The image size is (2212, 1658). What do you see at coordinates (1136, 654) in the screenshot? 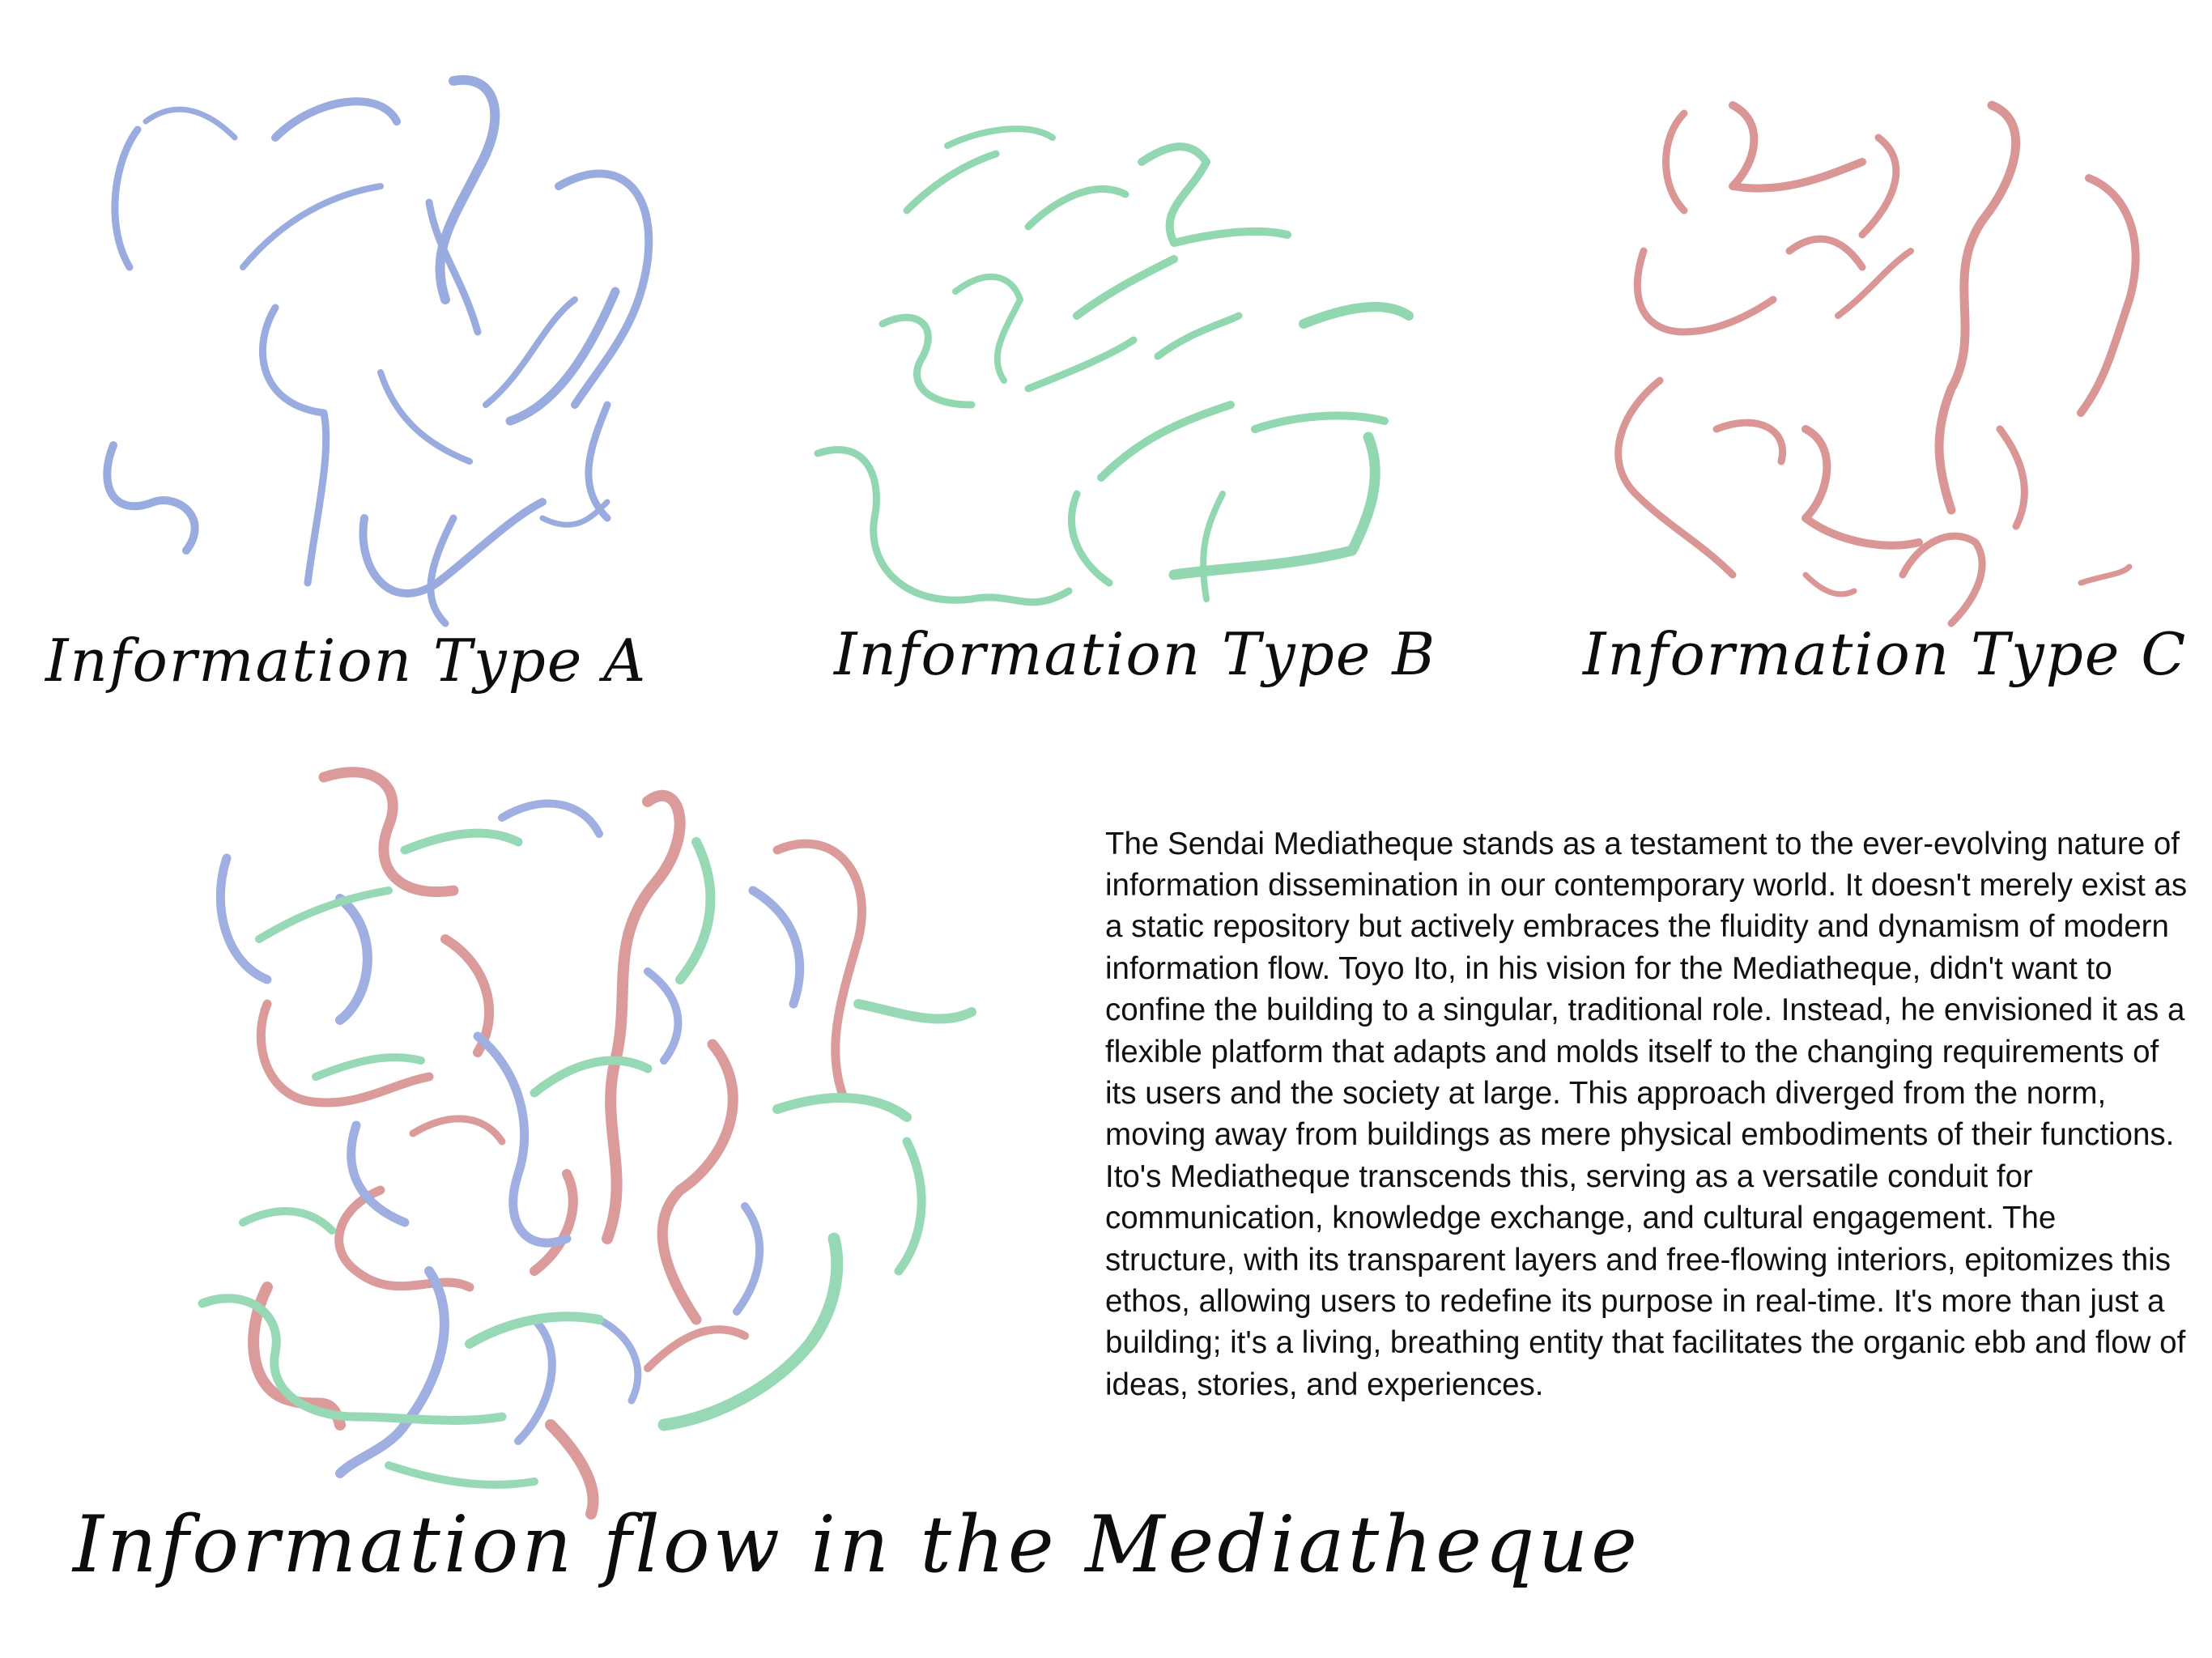
I see `label-information-type-b: Information Type B` at bounding box center [1136, 654].